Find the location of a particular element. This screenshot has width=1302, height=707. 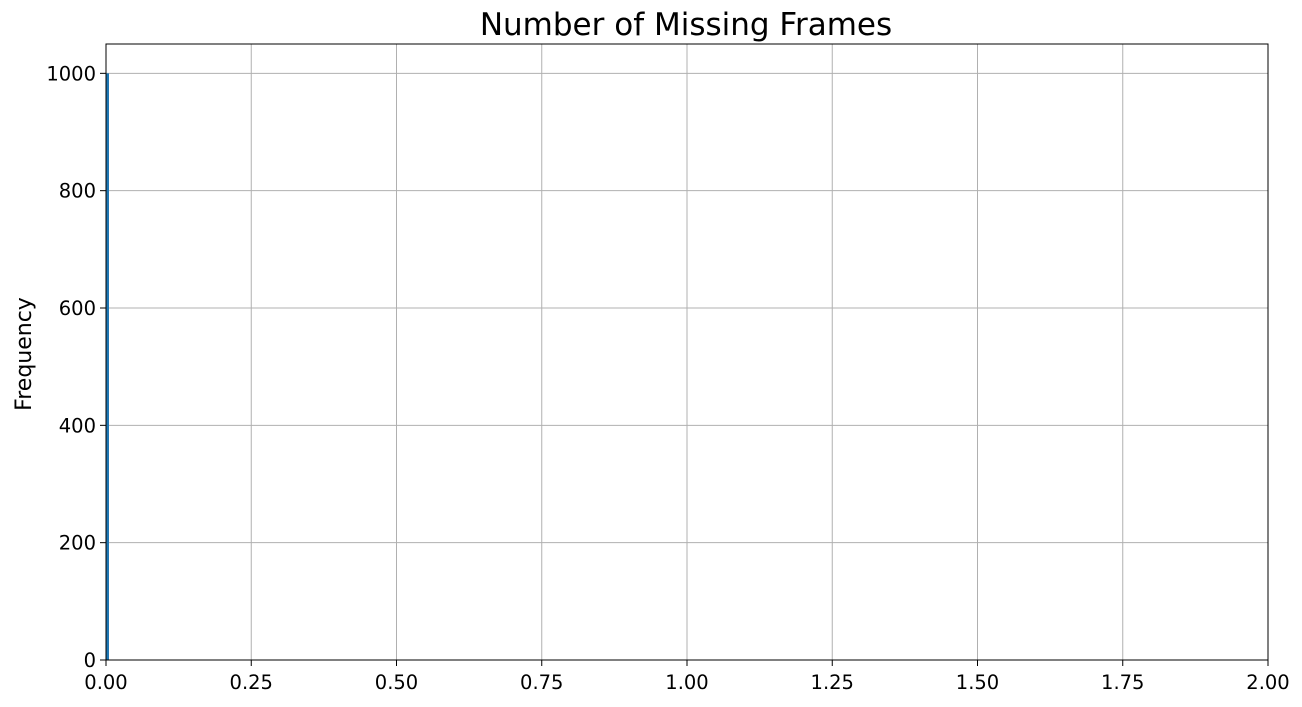

x-tick-label: 1.25 is located at coordinates (832, 682).